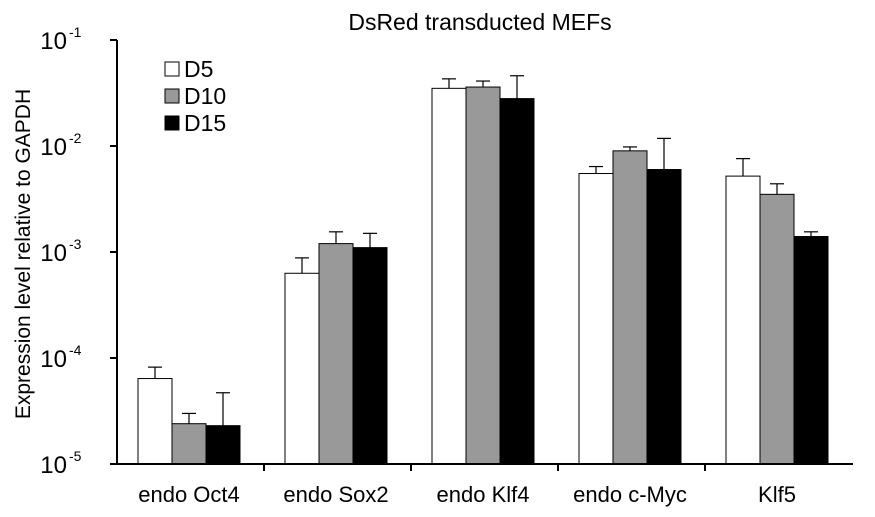 This screenshot has width=875, height=517. Describe the element at coordinates (630, 494) in the screenshot. I see `x-tick-label: endo c-Myc` at that location.